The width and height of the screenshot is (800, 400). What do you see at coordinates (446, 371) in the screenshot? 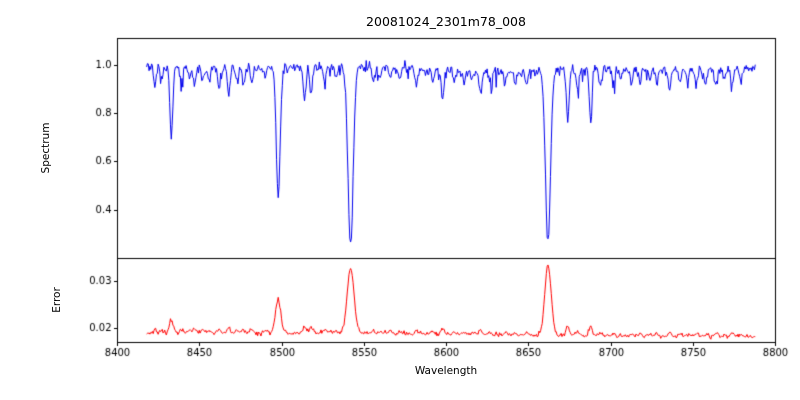
I see `x-axis-label: Wavelength` at bounding box center [446, 371].